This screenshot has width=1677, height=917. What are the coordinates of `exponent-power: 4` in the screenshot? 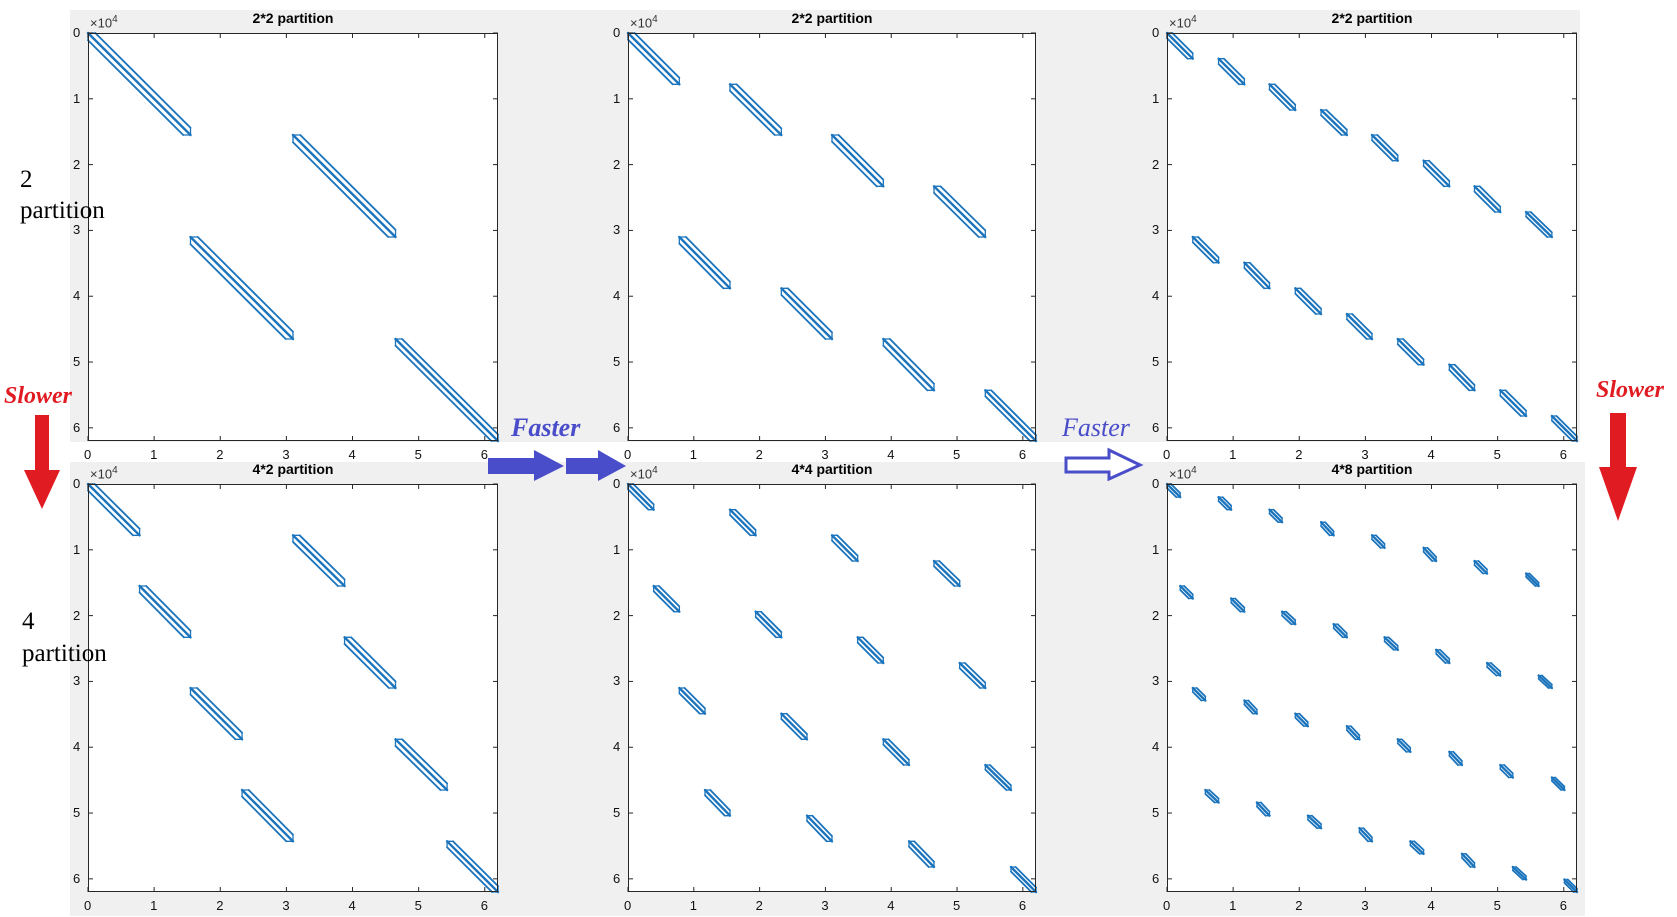 It's located at (1194, 470).